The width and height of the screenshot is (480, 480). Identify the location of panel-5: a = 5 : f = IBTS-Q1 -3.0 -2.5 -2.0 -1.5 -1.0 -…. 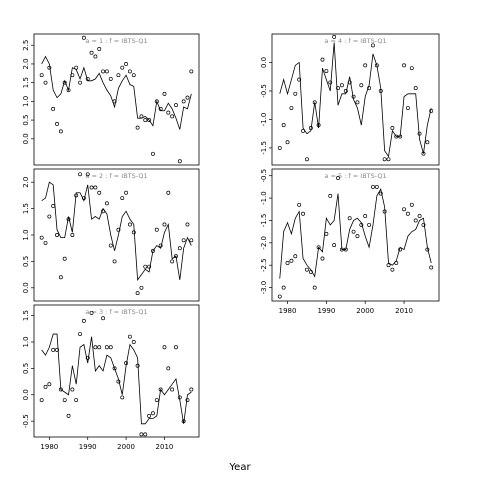
(350, 241).